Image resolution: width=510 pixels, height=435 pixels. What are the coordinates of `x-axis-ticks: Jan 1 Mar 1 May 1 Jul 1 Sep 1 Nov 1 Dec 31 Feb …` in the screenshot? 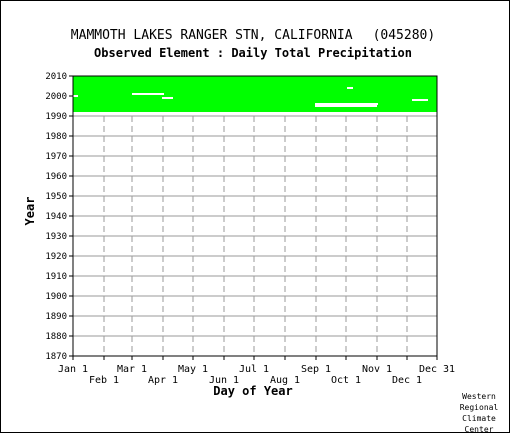 It's located at (256, 371).